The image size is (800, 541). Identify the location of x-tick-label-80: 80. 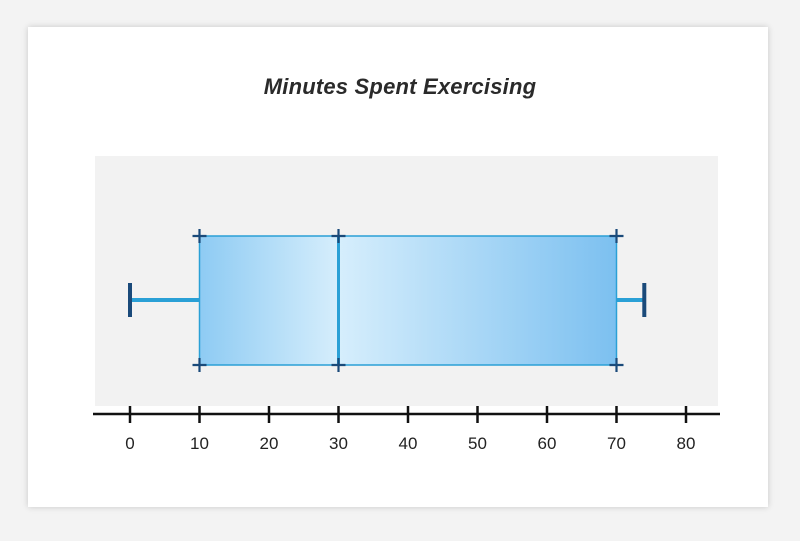
(686, 443).